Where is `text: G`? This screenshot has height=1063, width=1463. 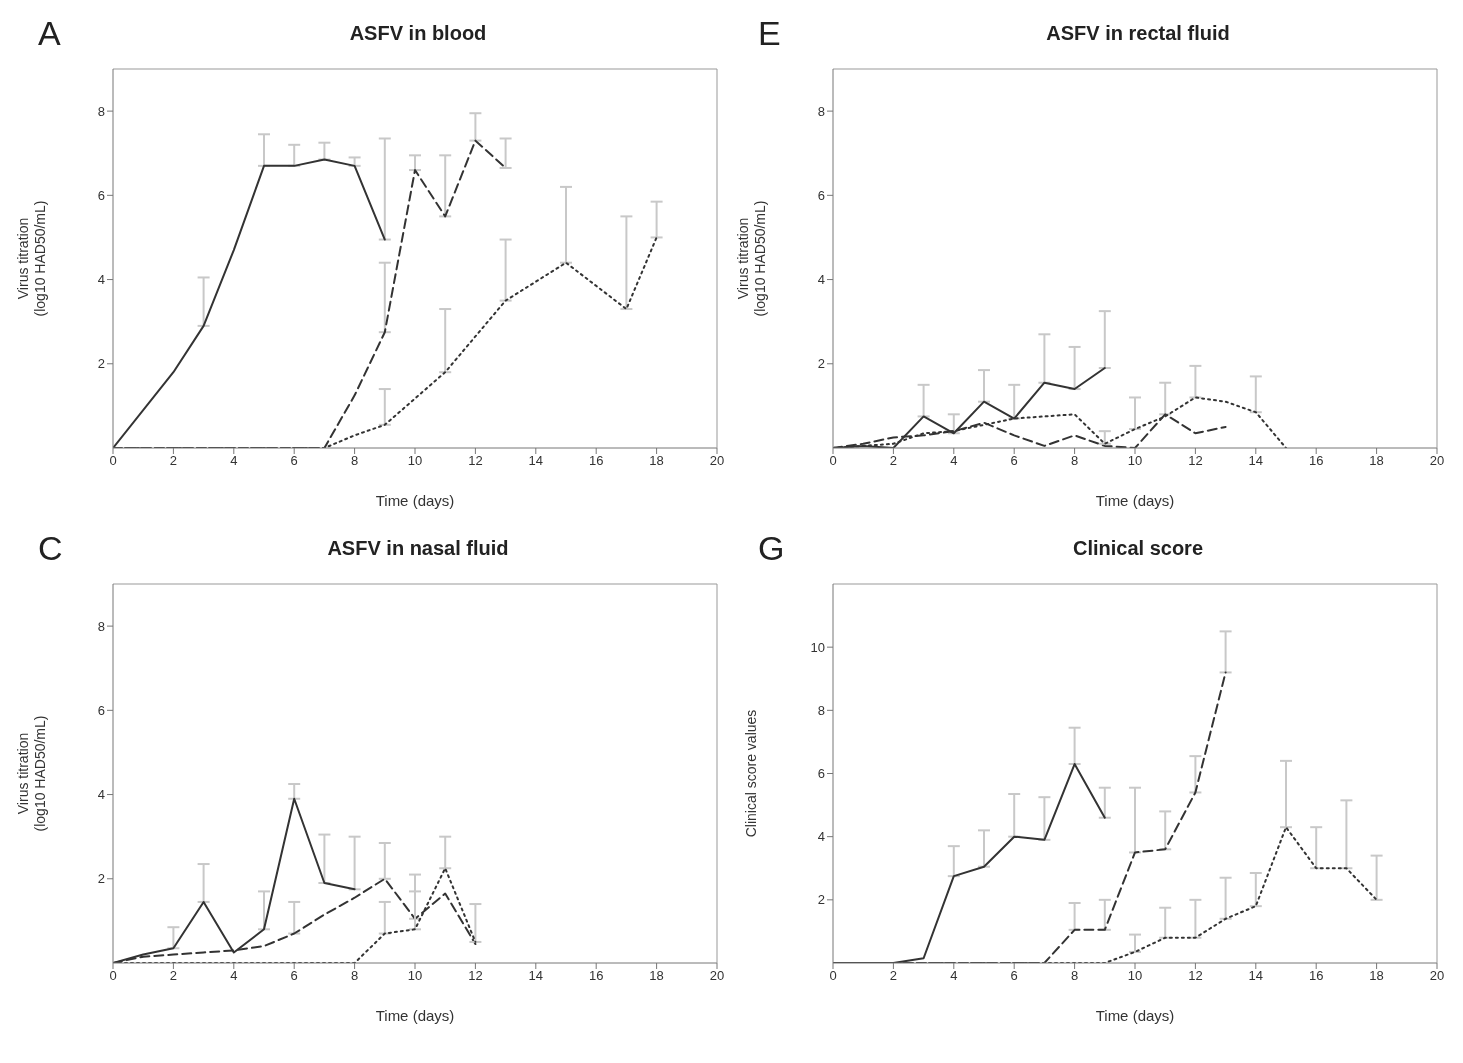 text: G is located at coordinates (771, 548).